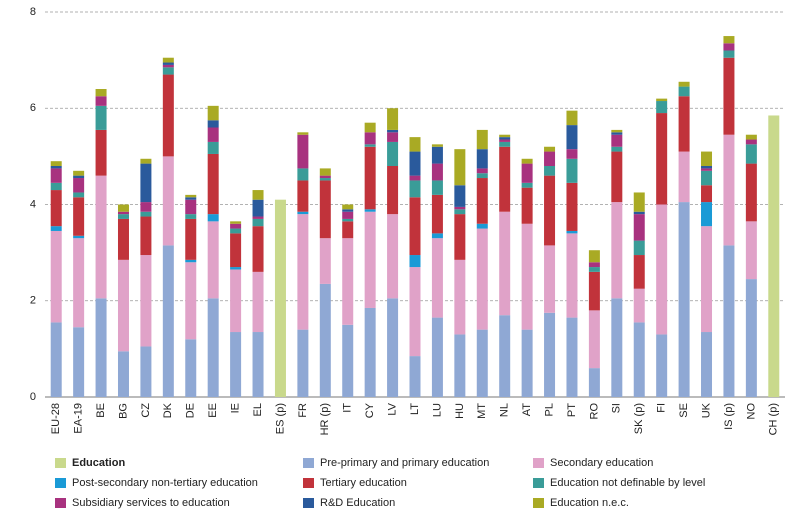  Describe the element at coordinates (146, 410) in the screenshot. I see `x-tick-label: CZ` at that location.